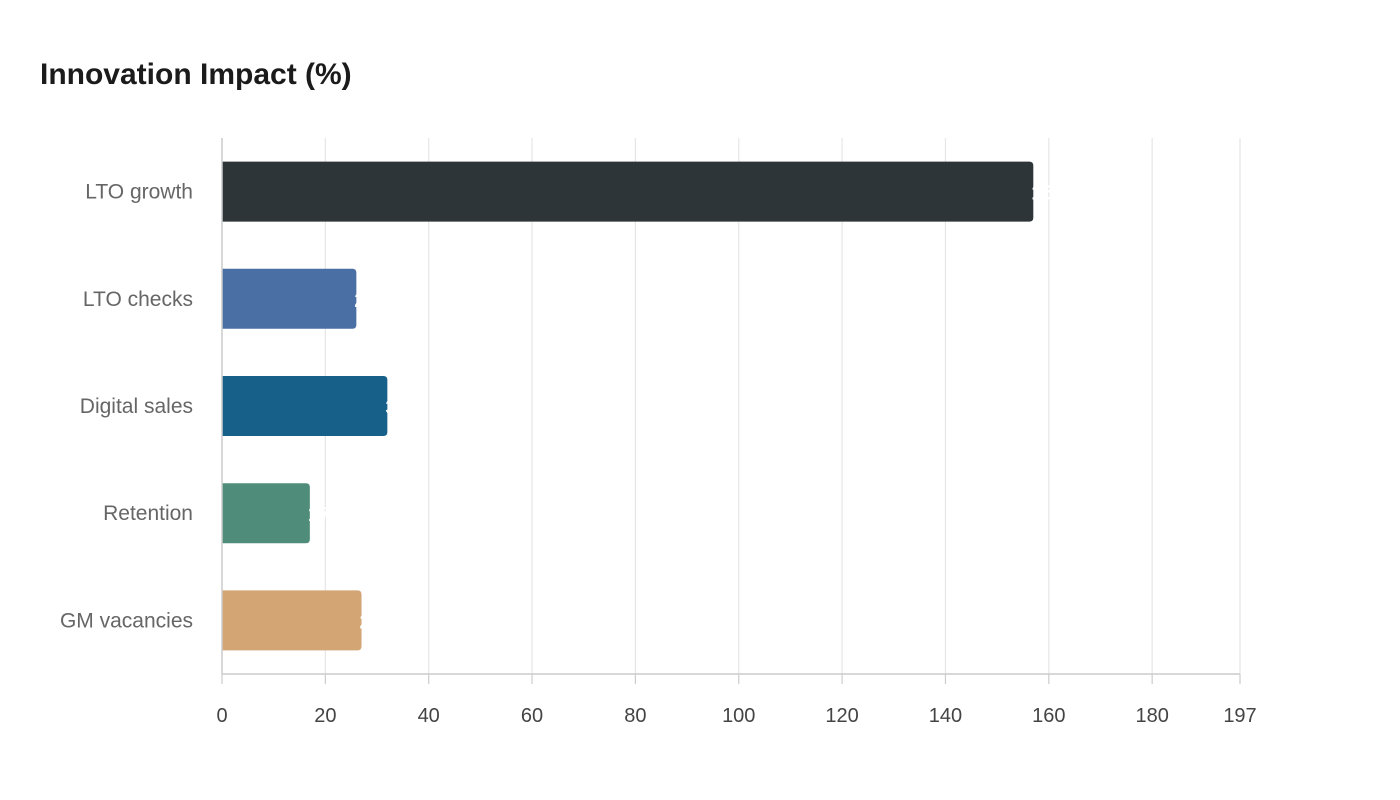 This screenshot has width=1400, height=800. What do you see at coordinates (319, 515) in the screenshot?
I see `data-label: 17` at bounding box center [319, 515].